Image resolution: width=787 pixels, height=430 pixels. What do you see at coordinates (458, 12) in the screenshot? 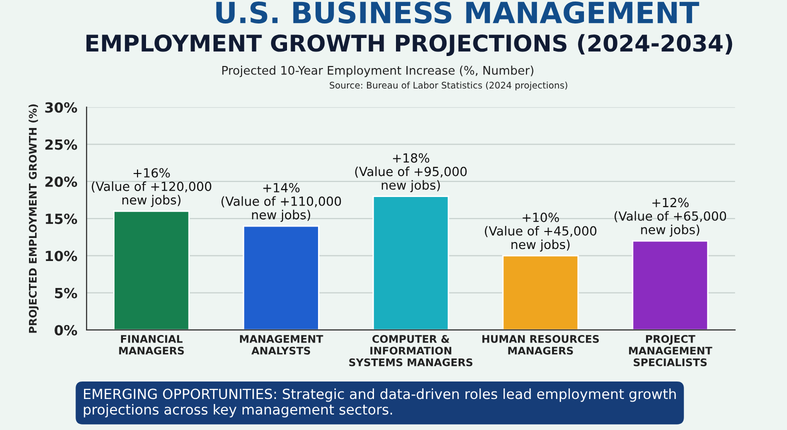
I see `chart-title: U.S. BUSINESS MANAGEMENT` at bounding box center [458, 12].